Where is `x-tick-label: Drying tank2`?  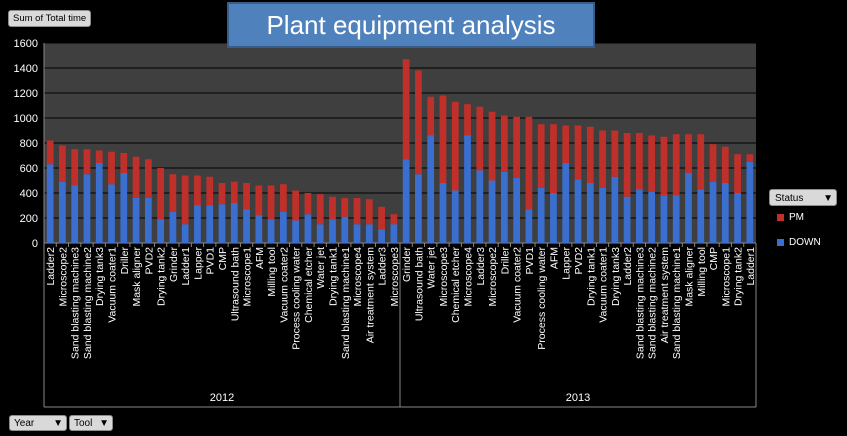 x-tick-label: Drying tank2 is located at coordinates (739, 276).